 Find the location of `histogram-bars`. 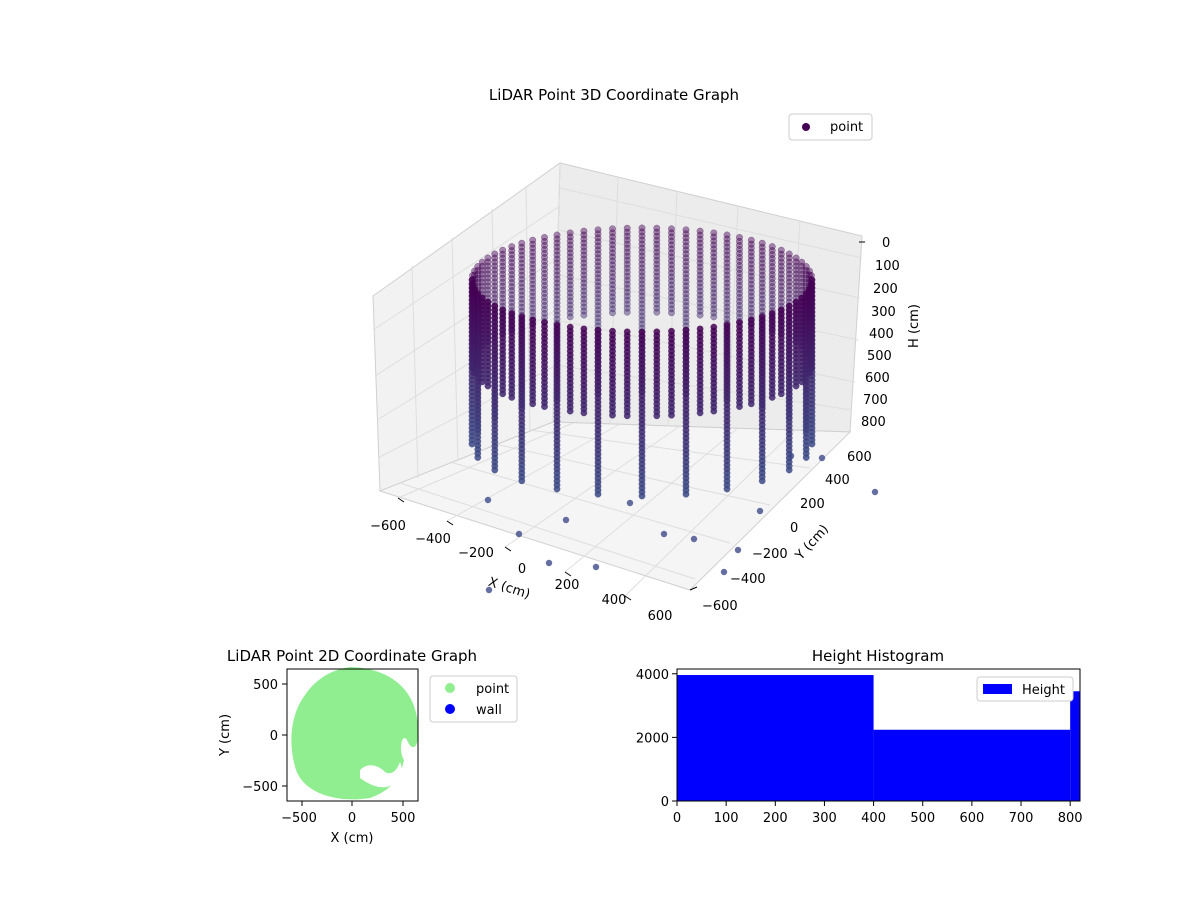

histogram-bars is located at coordinates (878, 738).